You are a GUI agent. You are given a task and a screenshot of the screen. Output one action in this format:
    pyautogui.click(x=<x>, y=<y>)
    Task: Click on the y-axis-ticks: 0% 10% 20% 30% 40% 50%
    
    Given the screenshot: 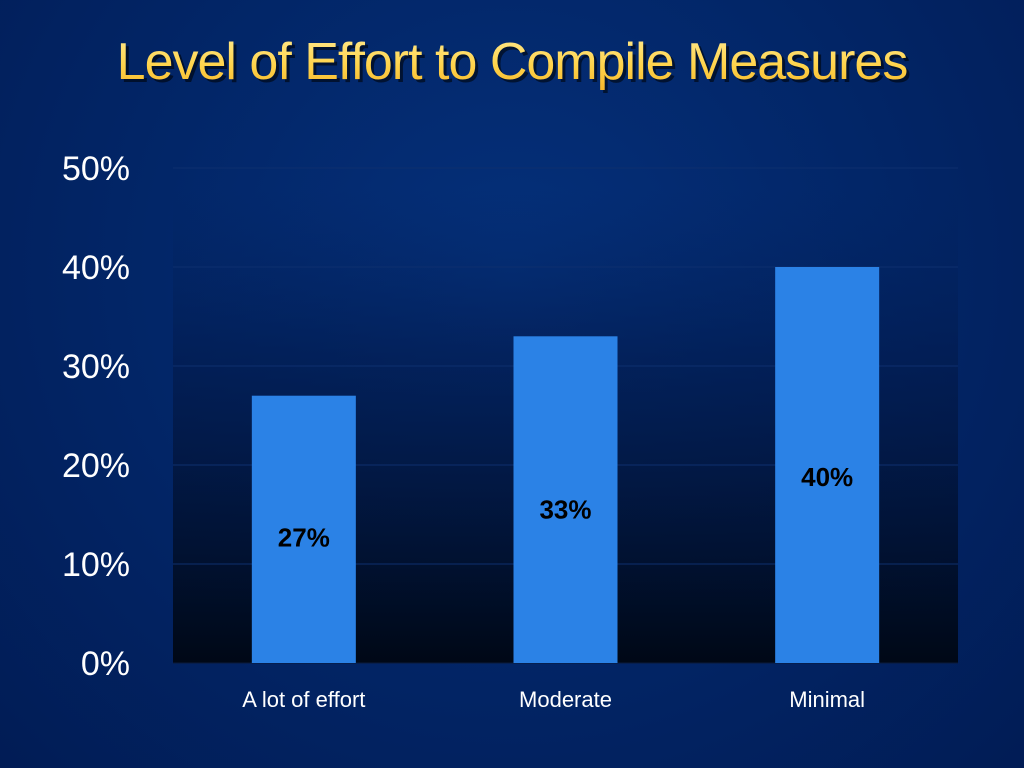 What is the action you would take?
    pyautogui.click(x=96, y=416)
    